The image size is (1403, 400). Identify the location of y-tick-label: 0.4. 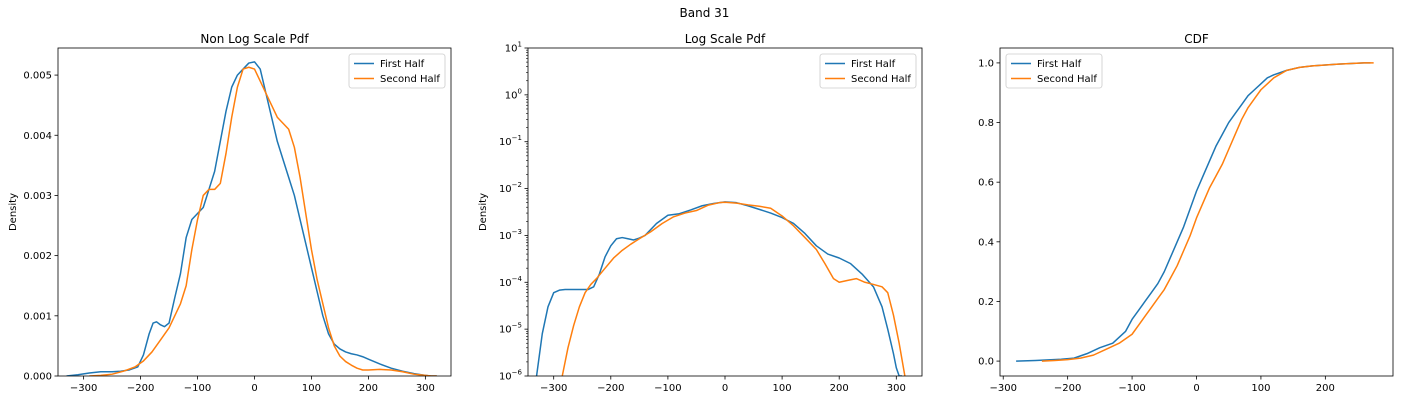
(986, 242).